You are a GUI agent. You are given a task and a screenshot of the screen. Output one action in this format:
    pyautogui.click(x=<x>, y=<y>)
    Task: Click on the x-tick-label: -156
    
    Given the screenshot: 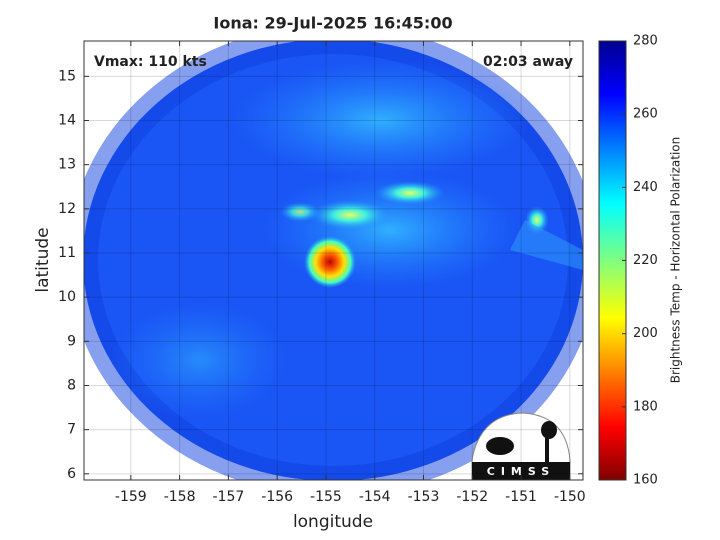 What is the action you would take?
    pyautogui.click(x=277, y=497)
    